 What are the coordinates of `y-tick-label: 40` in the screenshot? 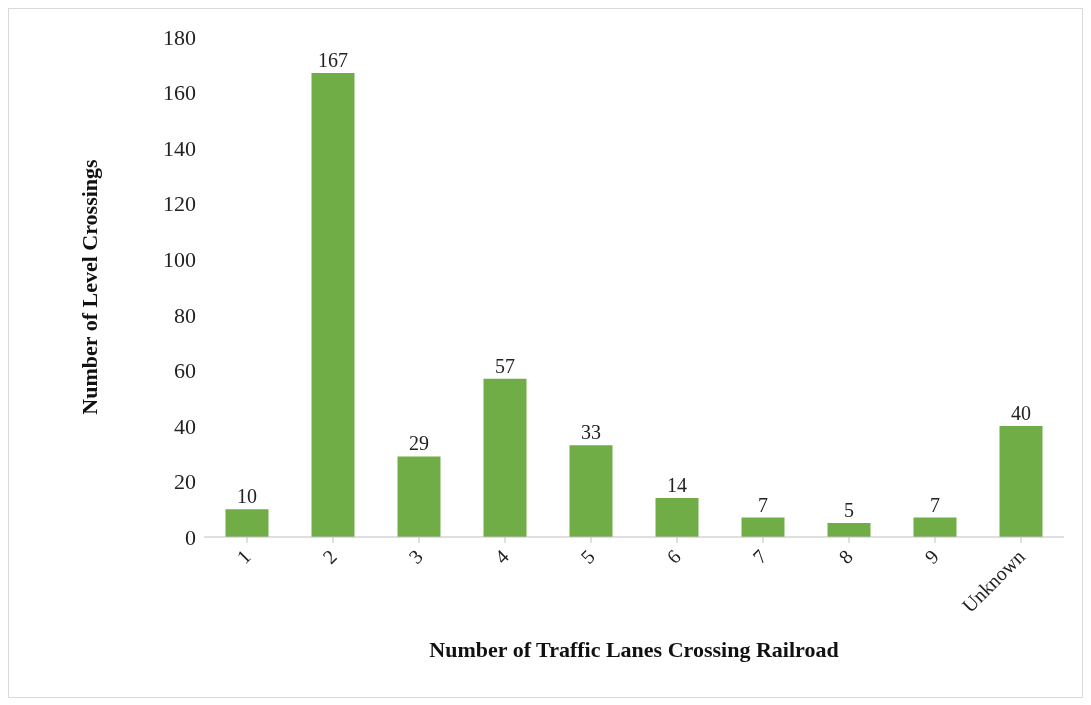 It's located at (185, 426).